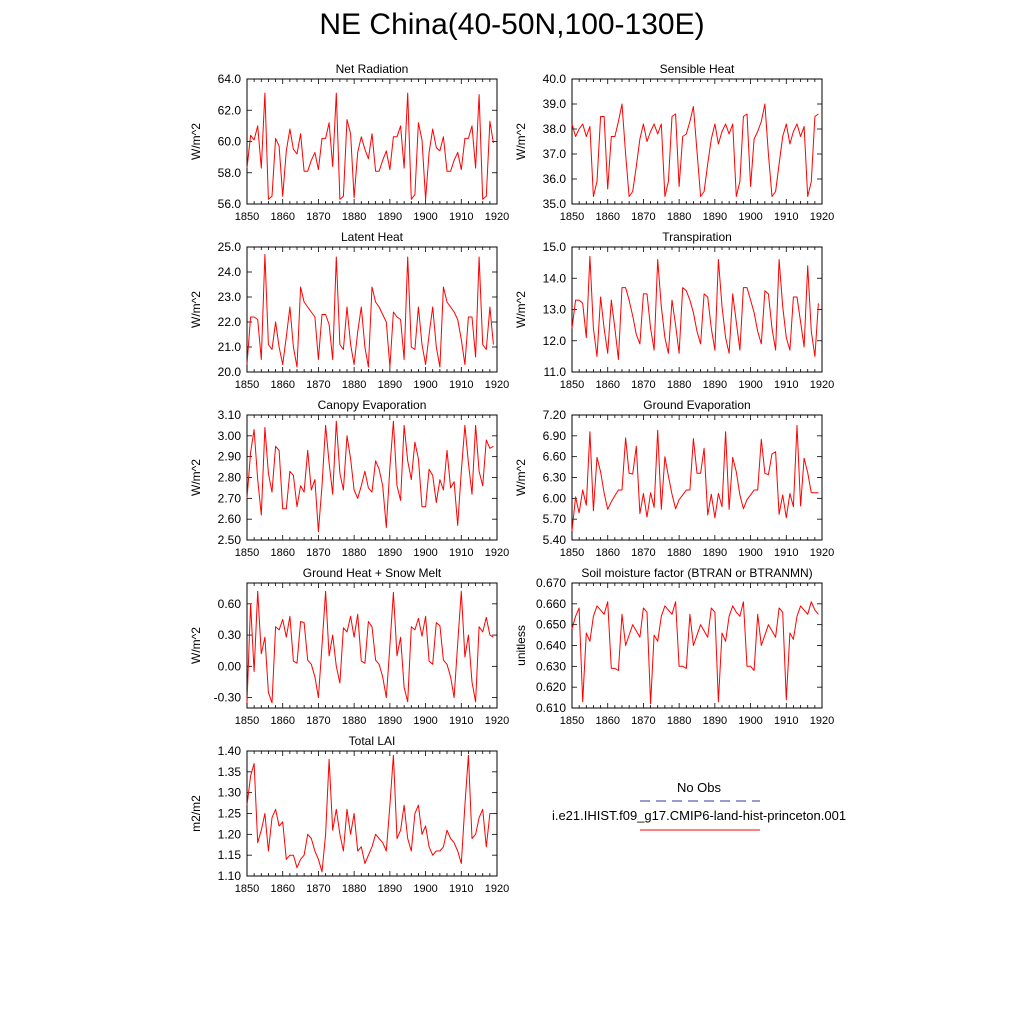  I want to click on y-tick-label: 1.25, so click(230, 814).